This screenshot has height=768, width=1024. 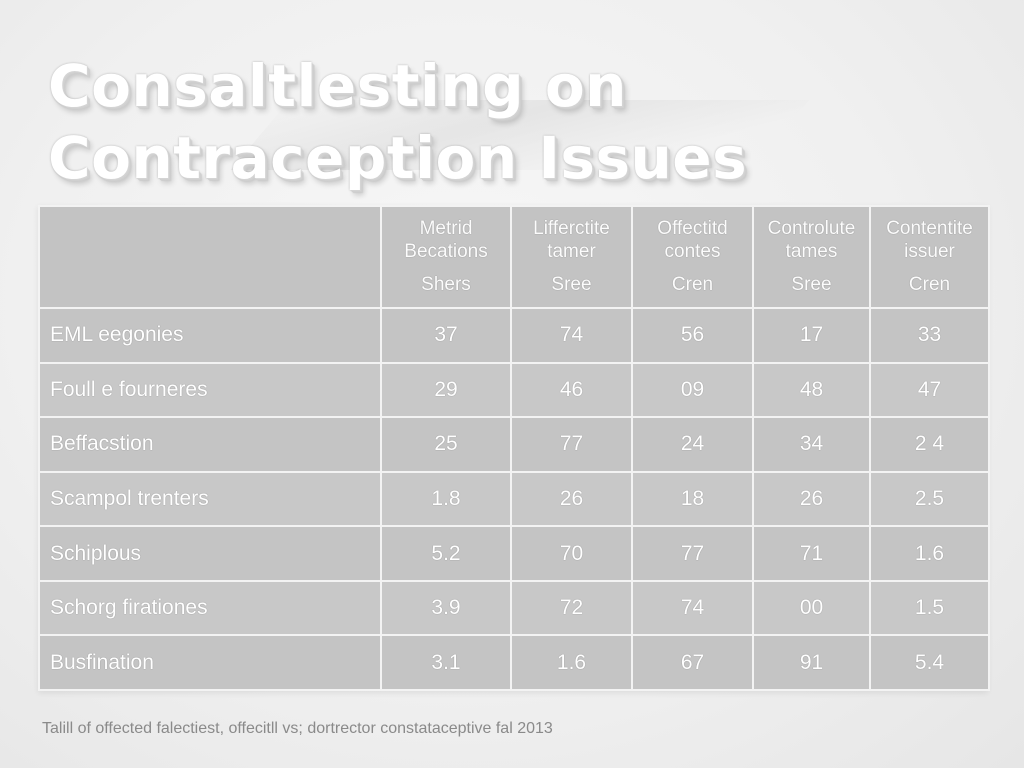 I want to click on table-cell: 47, so click(x=929, y=390).